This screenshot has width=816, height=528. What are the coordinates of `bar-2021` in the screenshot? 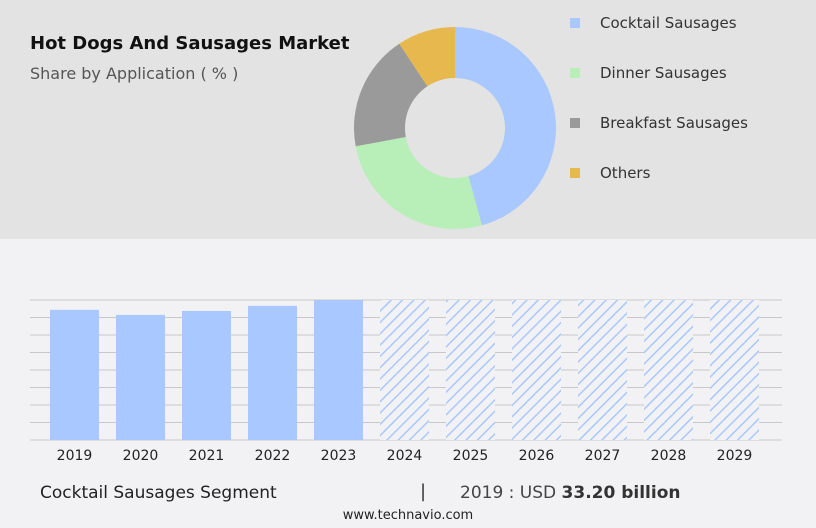 It's located at (206, 375).